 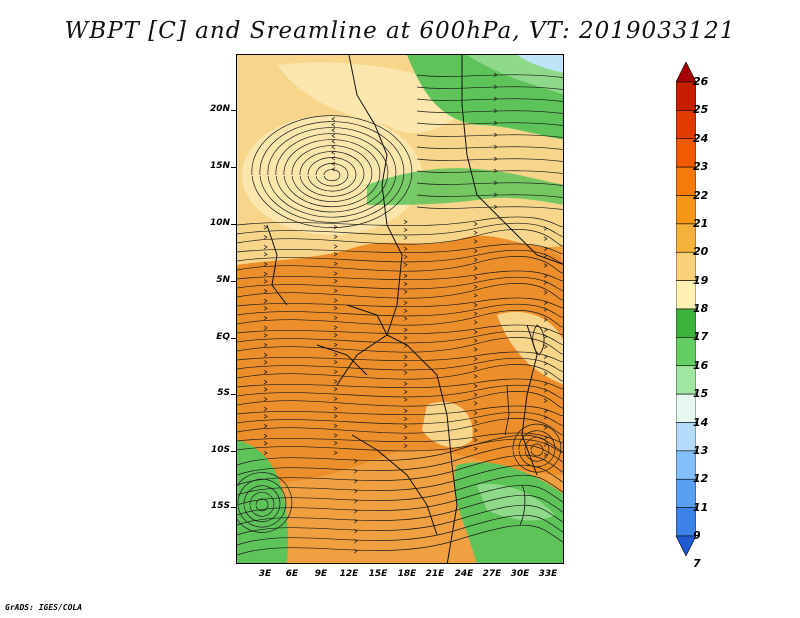 What do you see at coordinates (701, 394) in the screenshot?
I see `colorbar-label: 15` at bounding box center [701, 394].